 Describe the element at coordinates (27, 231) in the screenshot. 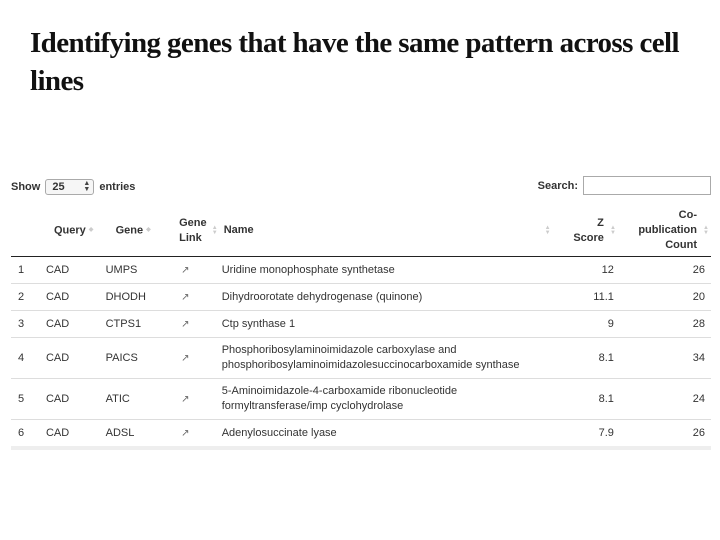

I see `header-index` at that location.